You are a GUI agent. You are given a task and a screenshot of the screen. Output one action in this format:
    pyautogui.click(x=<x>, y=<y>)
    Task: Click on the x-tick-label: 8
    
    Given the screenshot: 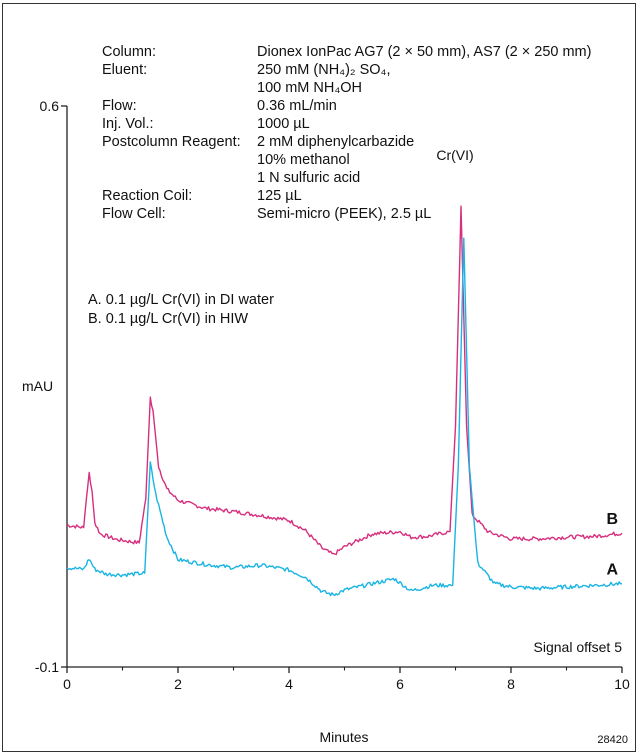 What is the action you would take?
    pyautogui.click(x=511, y=684)
    